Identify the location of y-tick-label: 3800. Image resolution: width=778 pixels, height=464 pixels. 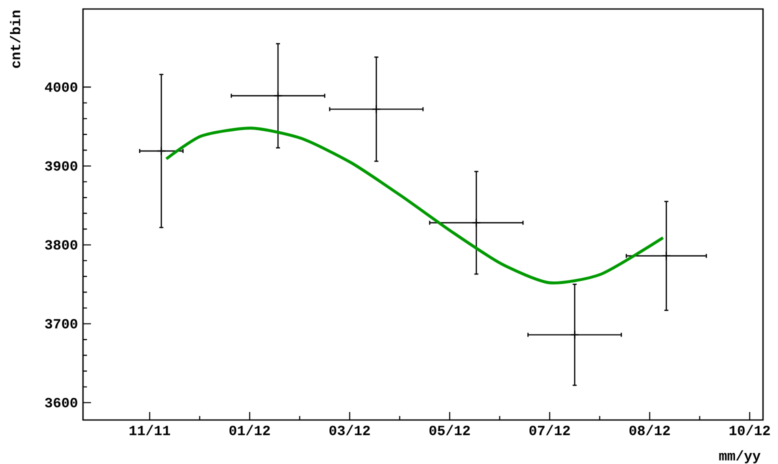
(61, 245).